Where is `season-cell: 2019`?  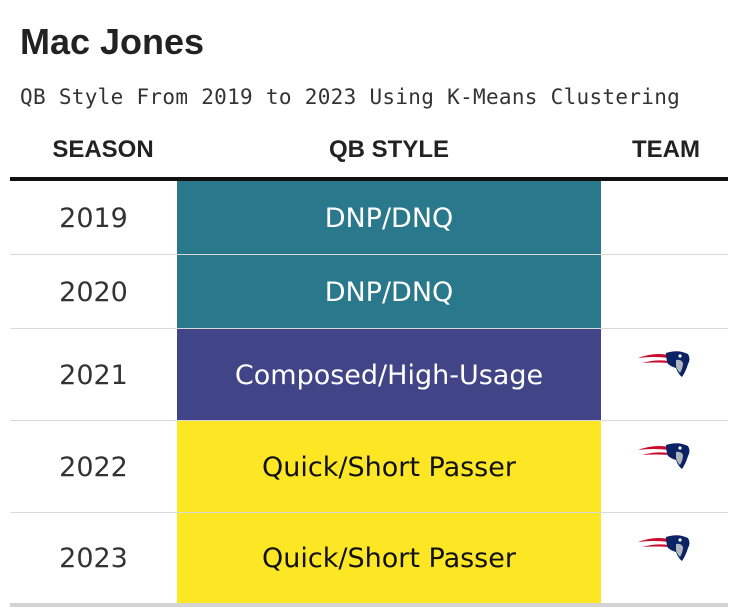 season-cell: 2019 is located at coordinates (93, 218).